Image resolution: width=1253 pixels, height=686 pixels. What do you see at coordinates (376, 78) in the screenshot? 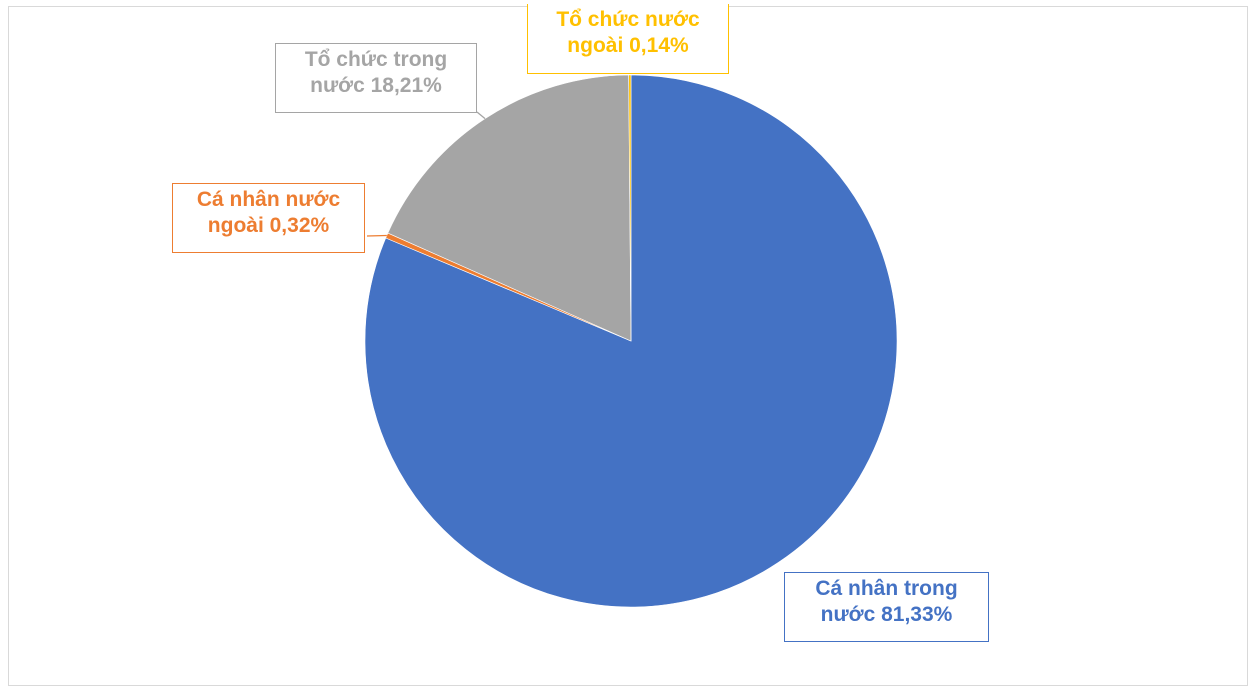
I see `data-label-to-chuc-trong-nuoc: Tổ chức trong nước 18,21%` at bounding box center [376, 78].